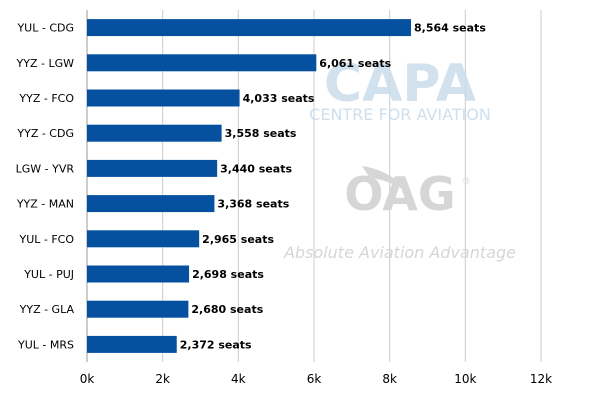 This screenshot has height=400, width=600. I want to click on bar-value-label: 2,372 seats, so click(216, 344).